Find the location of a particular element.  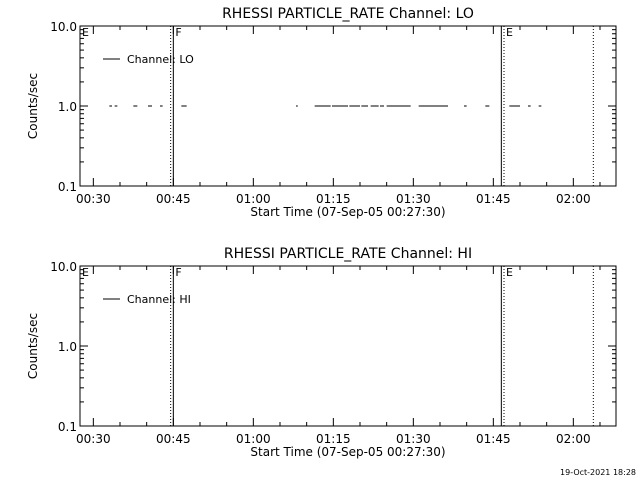

legend-label: Channel: LO is located at coordinates (160, 59).